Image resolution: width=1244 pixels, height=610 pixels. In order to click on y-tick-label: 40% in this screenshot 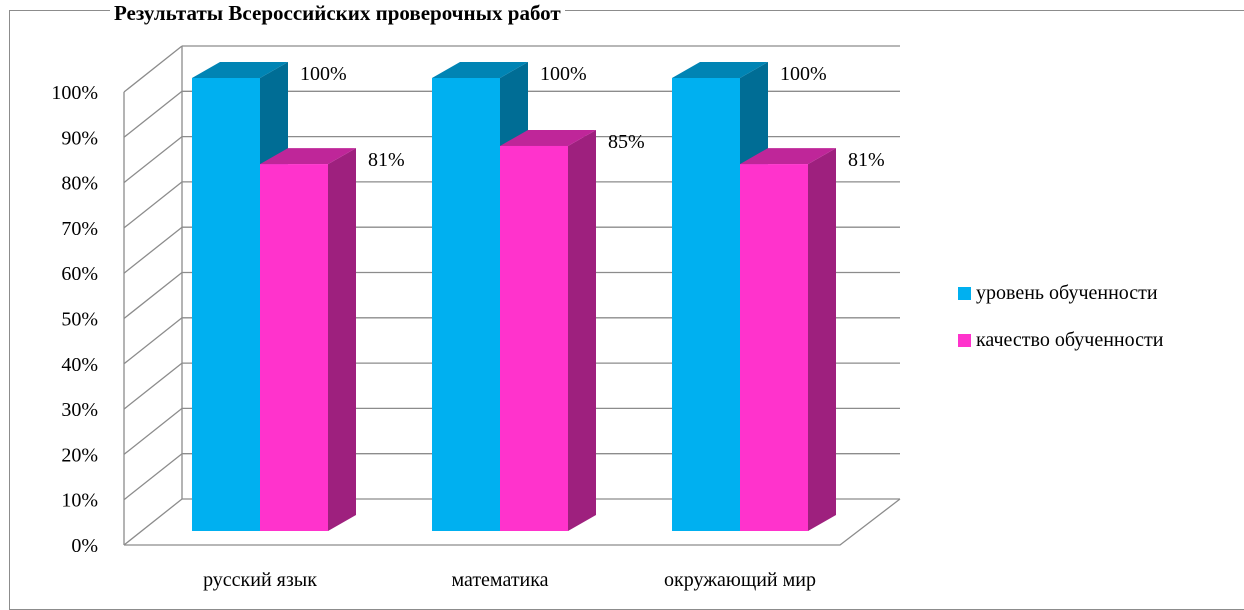, I will do `click(79, 365)`.